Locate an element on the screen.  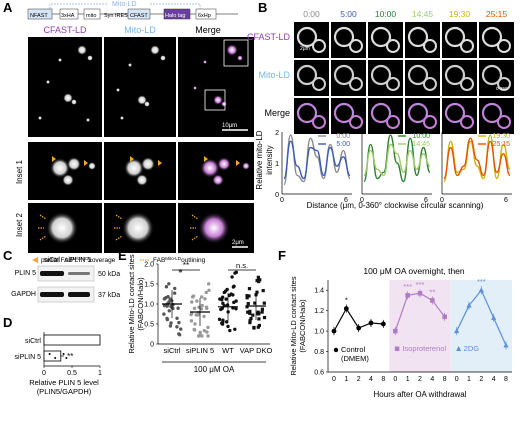
tick-label: 1.0 is located at coordinates (149, 305).